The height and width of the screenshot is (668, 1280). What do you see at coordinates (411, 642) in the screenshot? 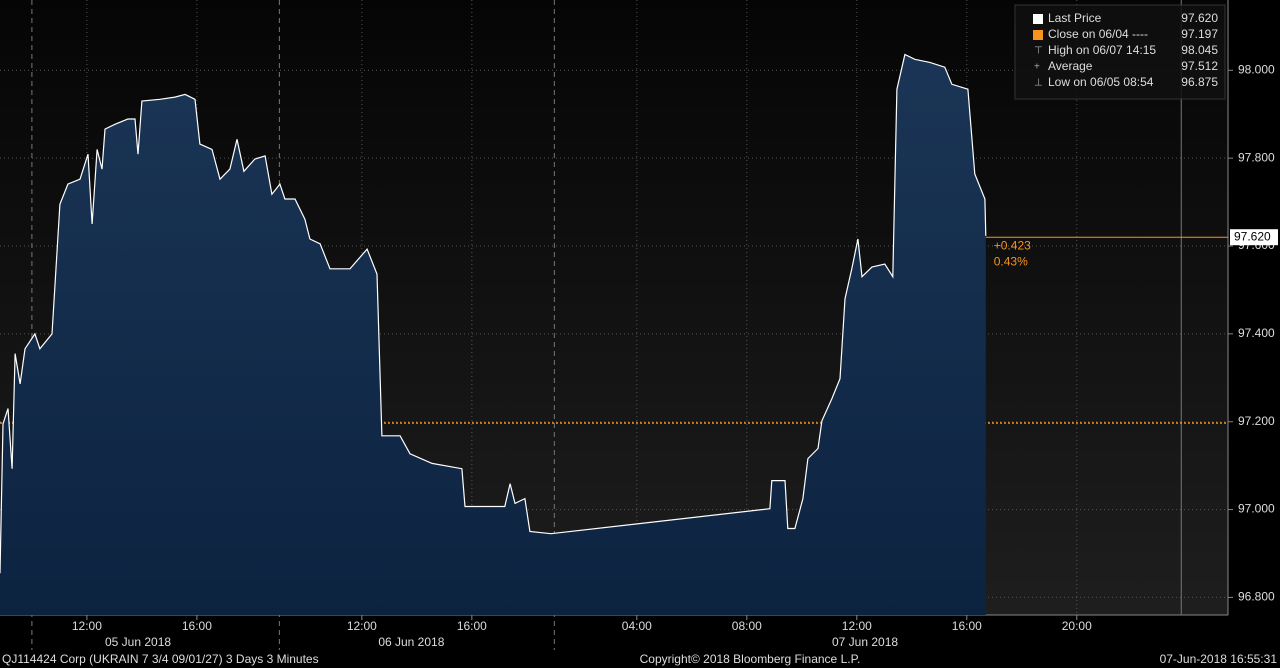
I see `date-label: 06 Jun 2018` at bounding box center [411, 642].